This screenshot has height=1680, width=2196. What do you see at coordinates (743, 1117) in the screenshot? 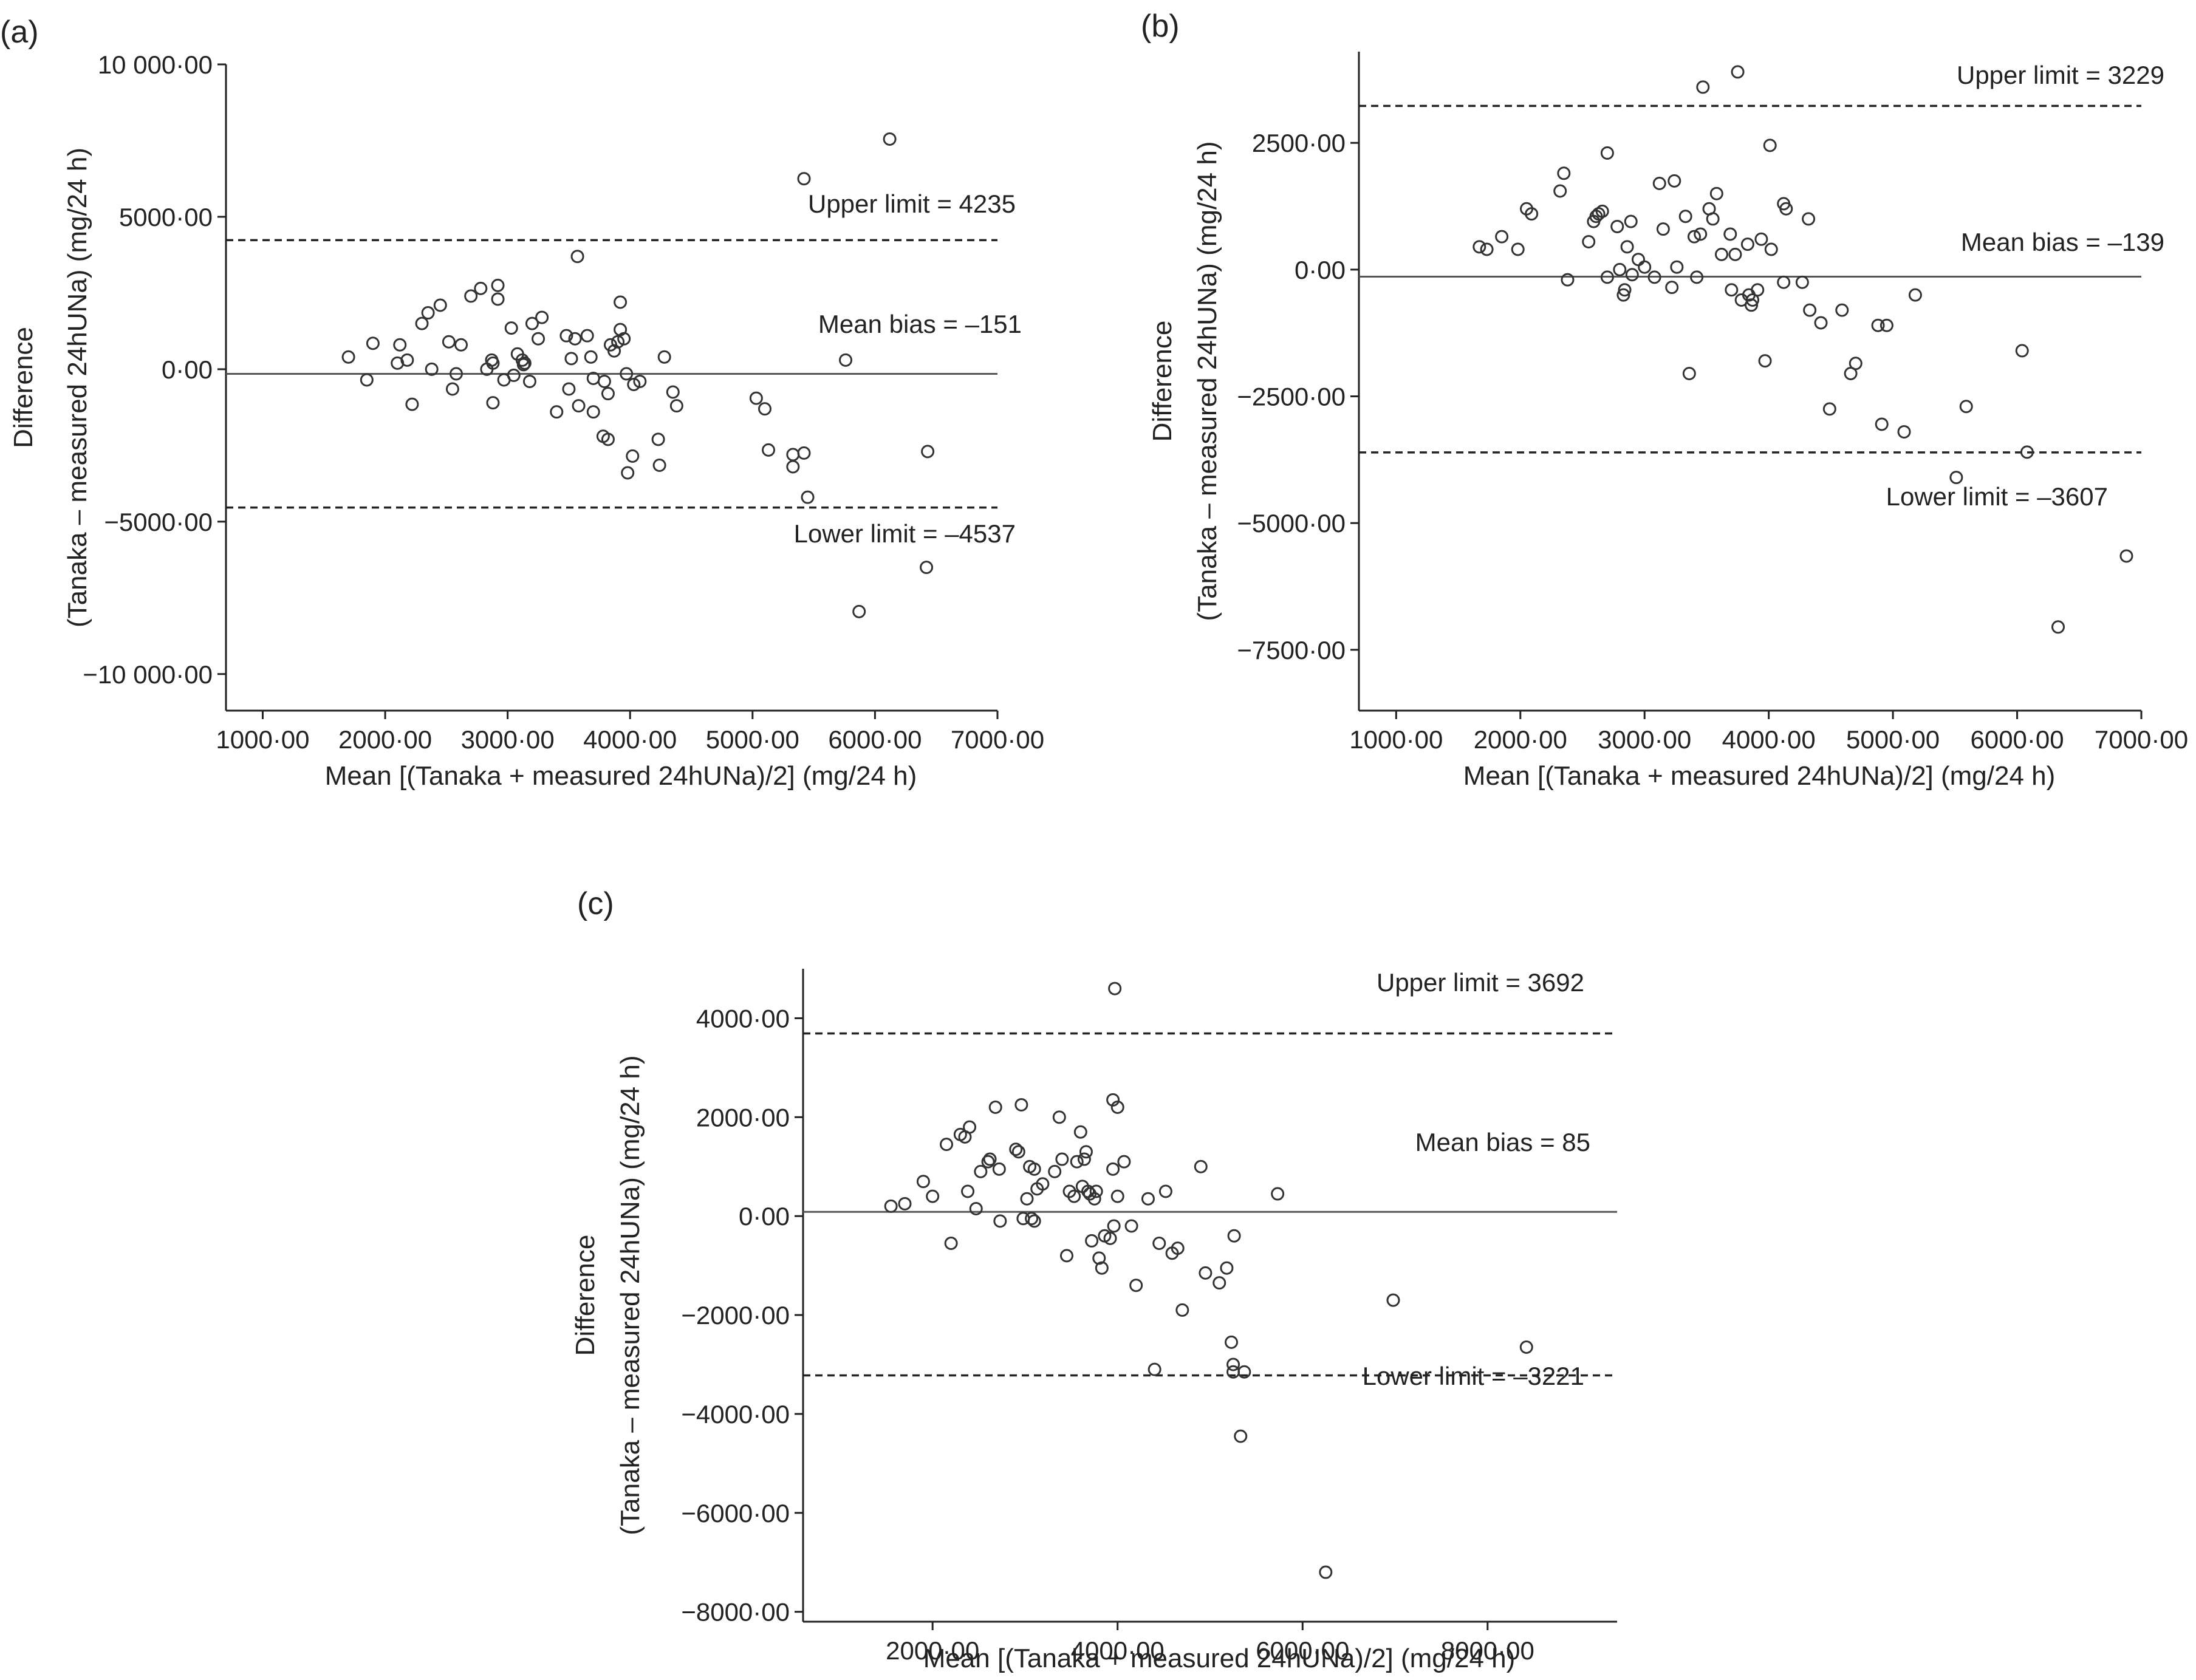
I see `y-tick-label: 2000·00` at bounding box center [743, 1117].